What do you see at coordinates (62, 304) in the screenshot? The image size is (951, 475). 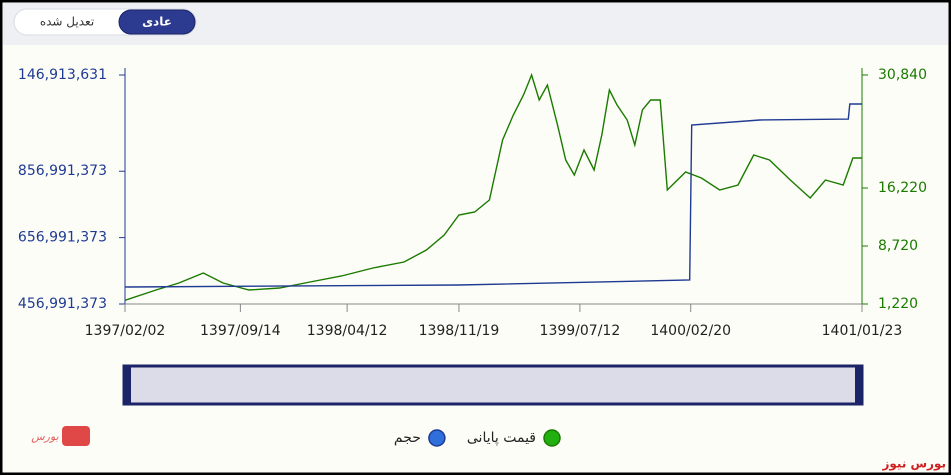 I see `y-tick-label: 456,991,373` at bounding box center [62, 304].